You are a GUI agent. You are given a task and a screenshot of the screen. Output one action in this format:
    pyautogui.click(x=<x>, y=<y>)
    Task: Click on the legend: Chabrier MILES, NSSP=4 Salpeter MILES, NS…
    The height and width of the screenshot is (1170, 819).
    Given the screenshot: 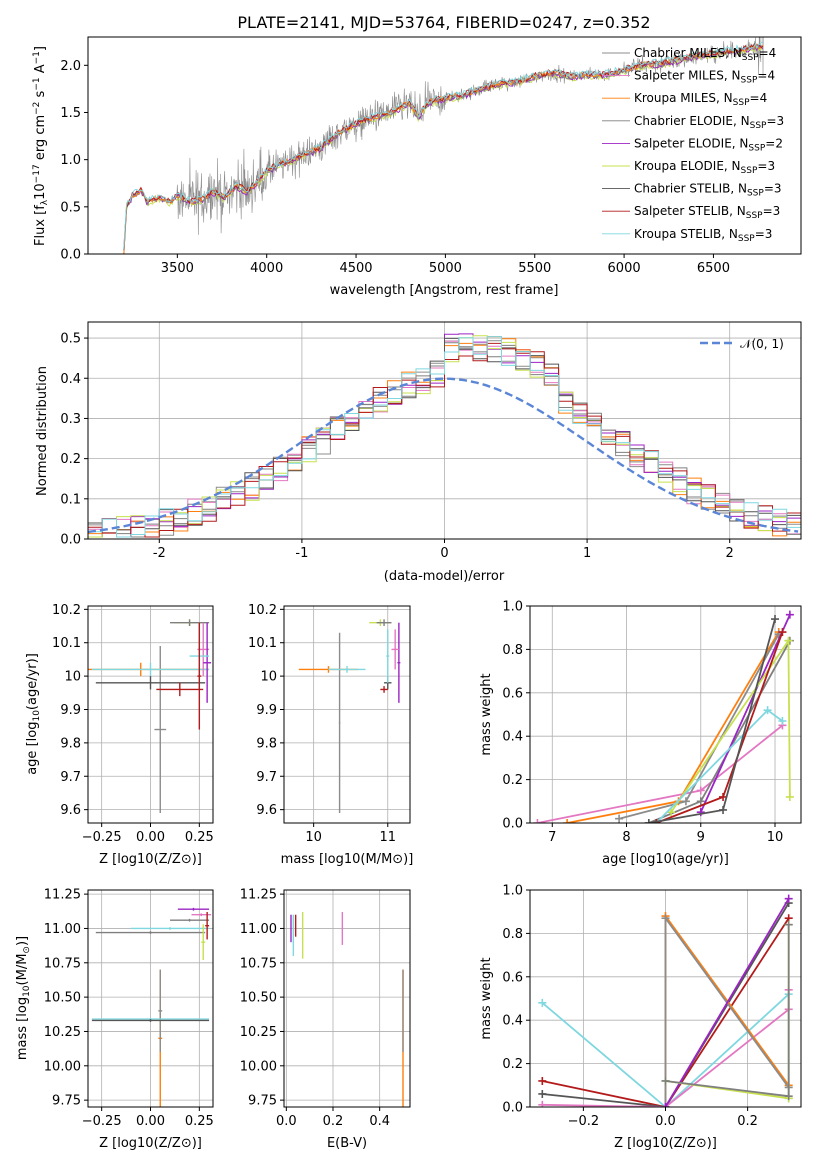 What is the action you would take?
    pyautogui.click(x=693, y=145)
    